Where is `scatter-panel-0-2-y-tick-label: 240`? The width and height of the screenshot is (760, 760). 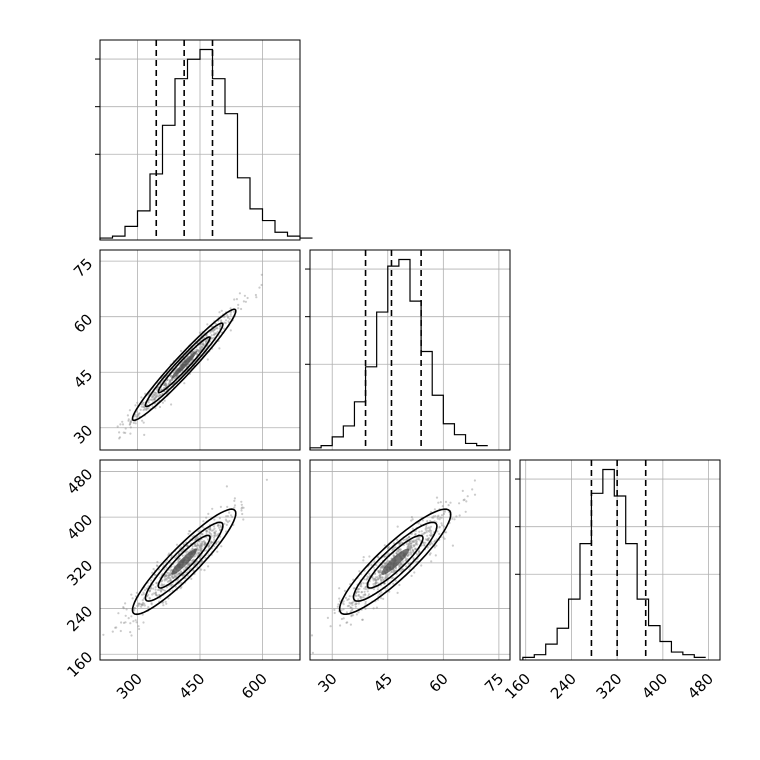 scatter-panel-0-2-y-tick-label: 240 is located at coordinates (79, 618).